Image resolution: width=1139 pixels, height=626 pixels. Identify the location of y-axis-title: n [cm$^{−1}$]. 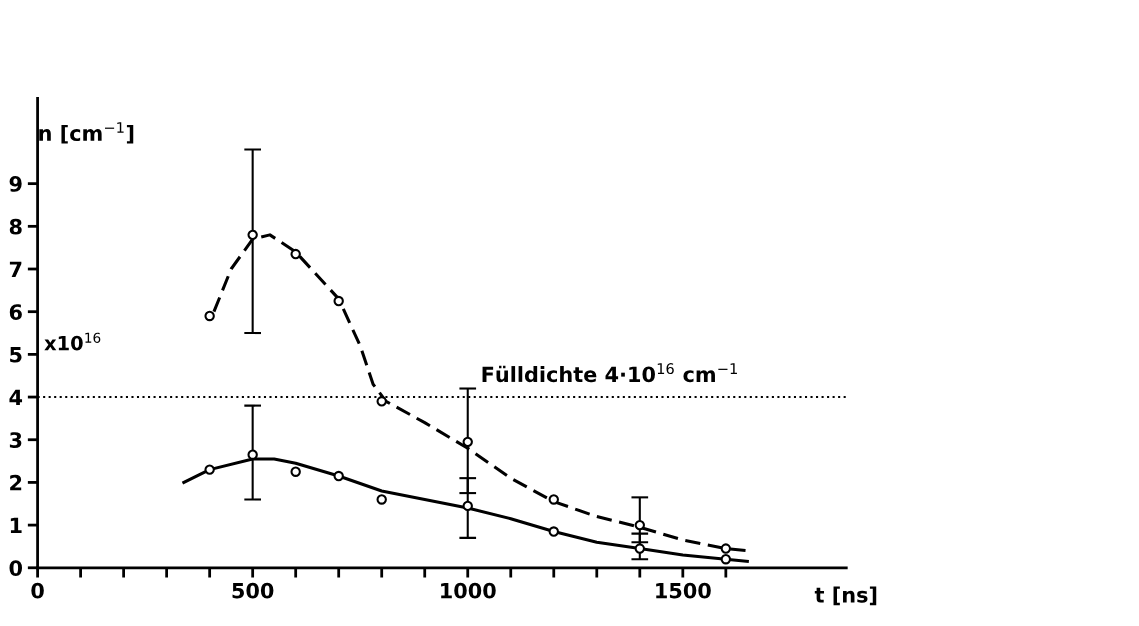
(86, 133).